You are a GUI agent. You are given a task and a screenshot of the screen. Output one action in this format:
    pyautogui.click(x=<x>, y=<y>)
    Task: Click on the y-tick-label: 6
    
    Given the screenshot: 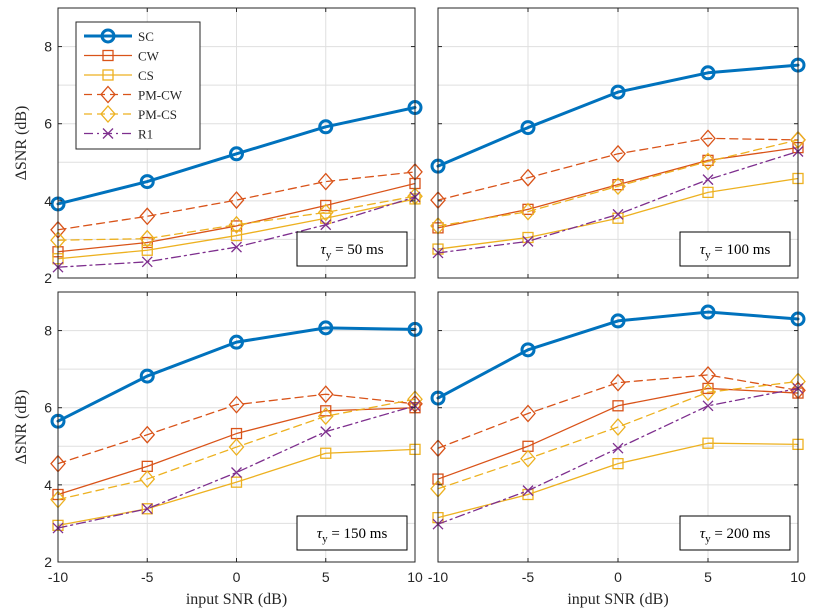 What is the action you would take?
    pyautogui.click(x=48, y=408)
    